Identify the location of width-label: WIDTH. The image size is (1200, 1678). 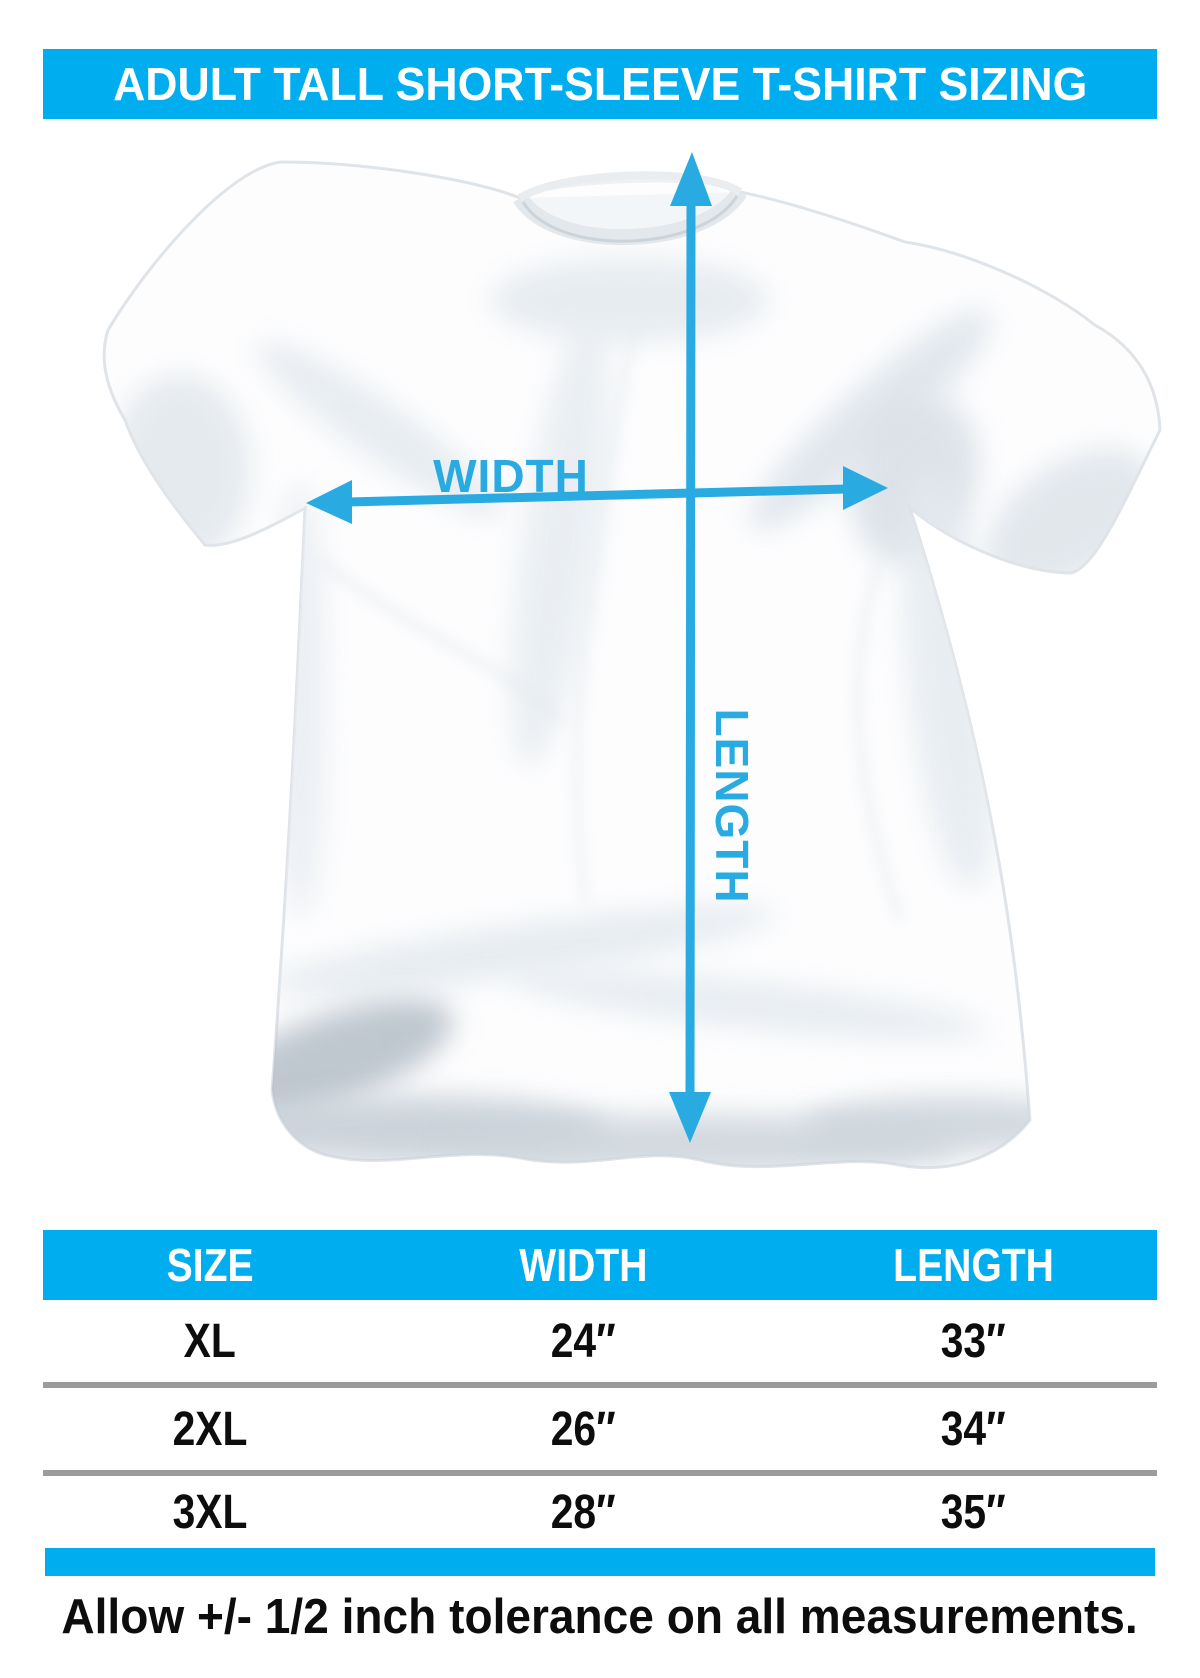
(511, 476).